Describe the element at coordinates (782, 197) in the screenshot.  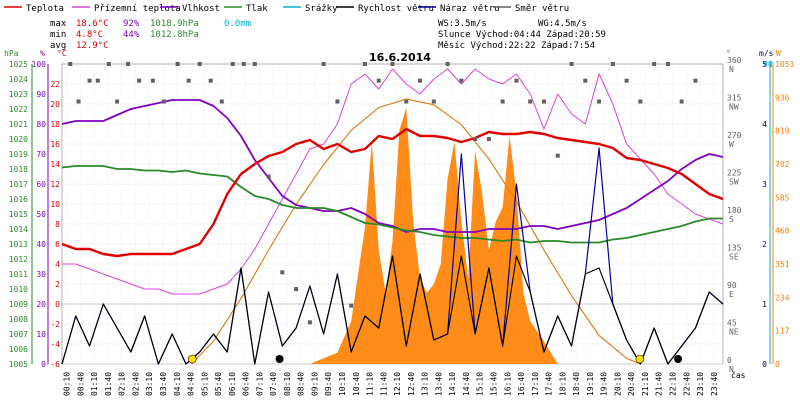
I see `y-tick-w: 585` at that location.